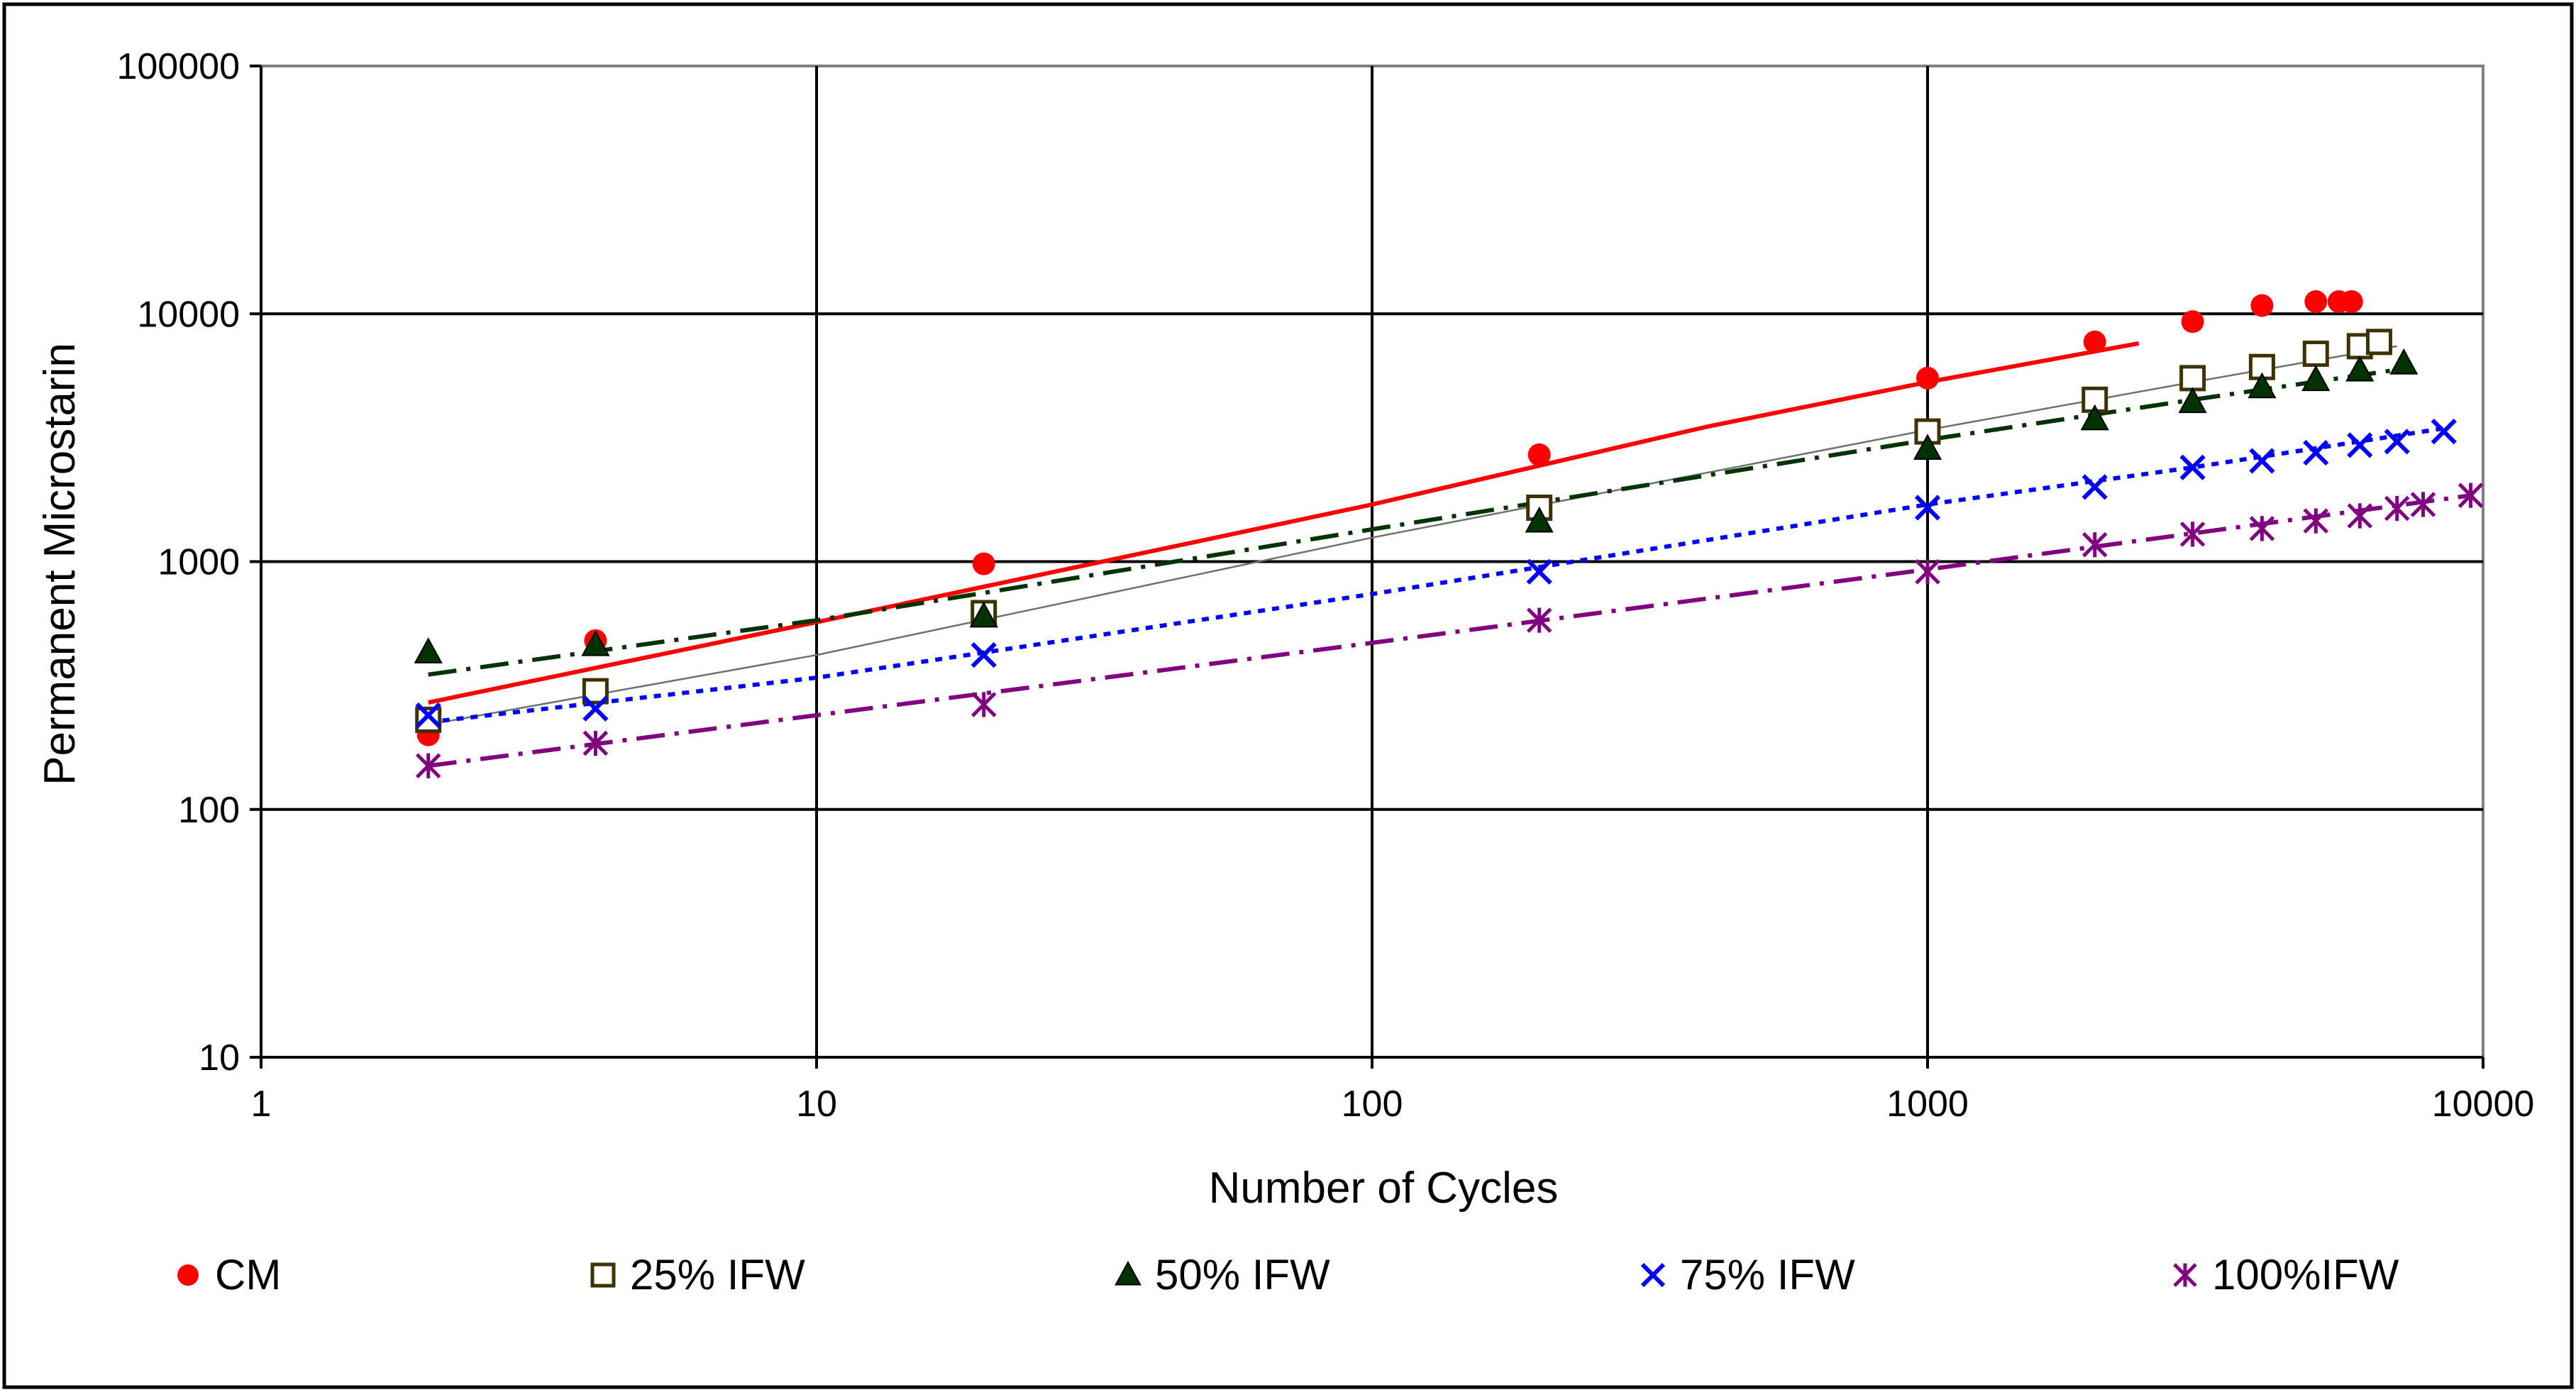  What do you see at coordinates (1242, 1274) in the screenshot?
I see `legend-label-50-ifw: 50% IFW` at bounding box center [1242, 1274].